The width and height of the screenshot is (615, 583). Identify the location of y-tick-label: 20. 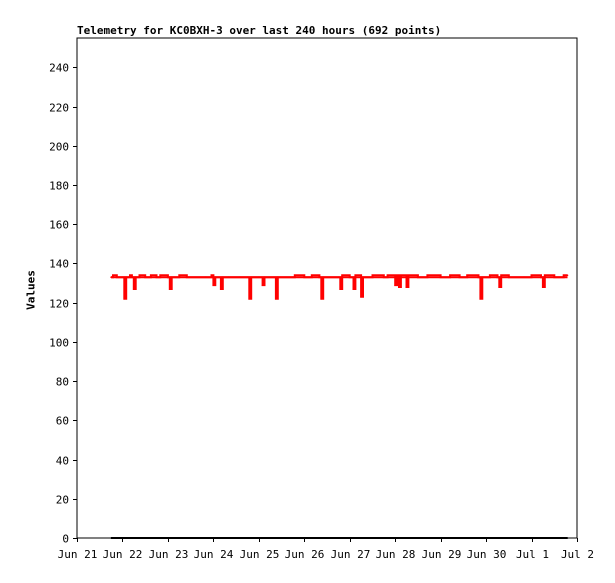
(62, 500).